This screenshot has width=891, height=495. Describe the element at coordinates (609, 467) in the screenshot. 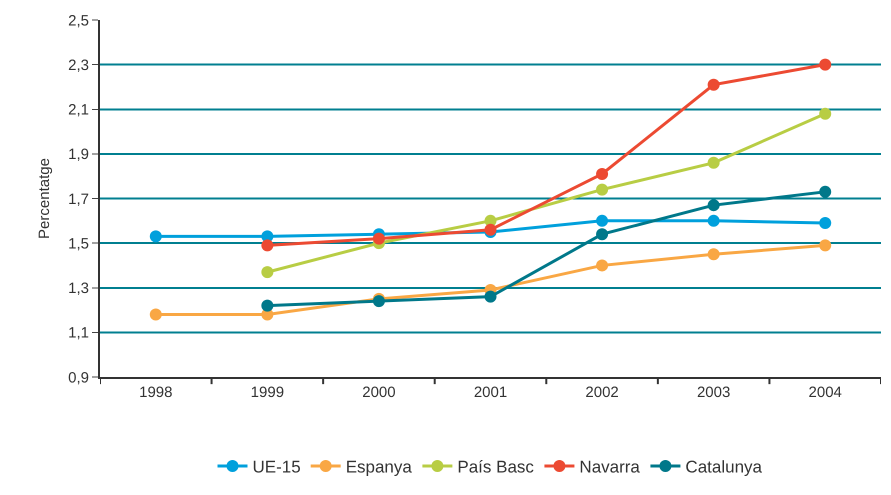

I see `legend-label: Navarra` at that location.